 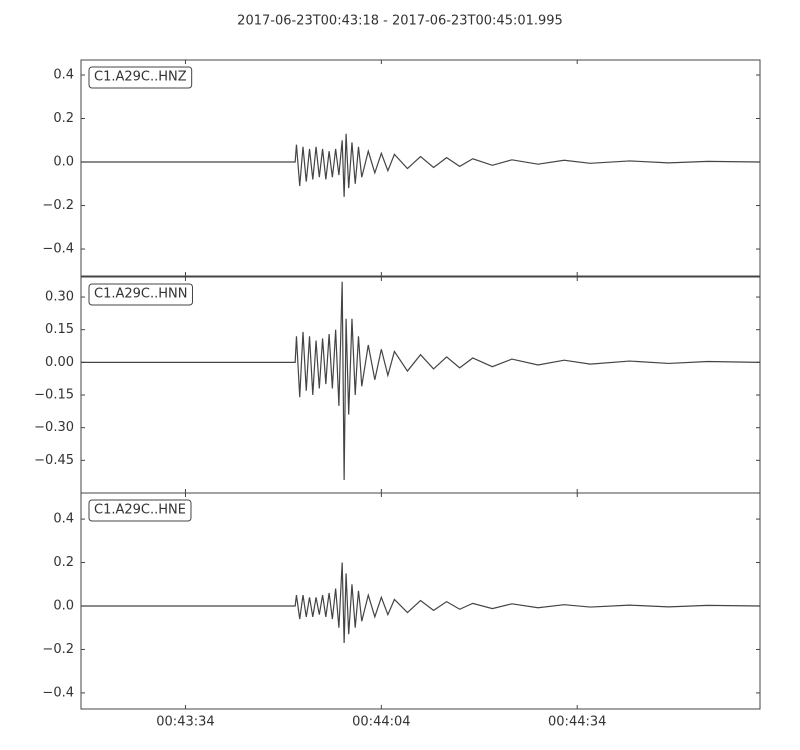 I want to click on trace-label: C1.A29C..HNN, so click(x=140, y=294).